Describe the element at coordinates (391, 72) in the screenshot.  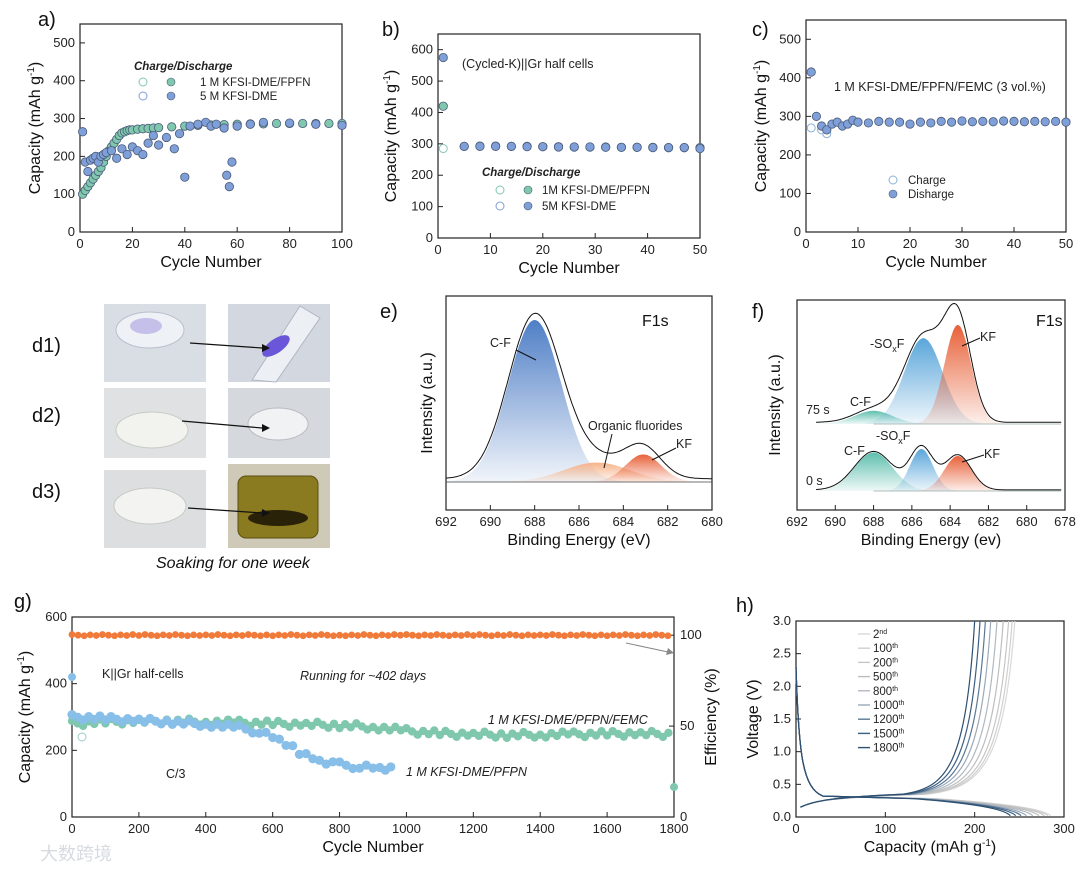
I see `y-axis-label-end: )` at that location.